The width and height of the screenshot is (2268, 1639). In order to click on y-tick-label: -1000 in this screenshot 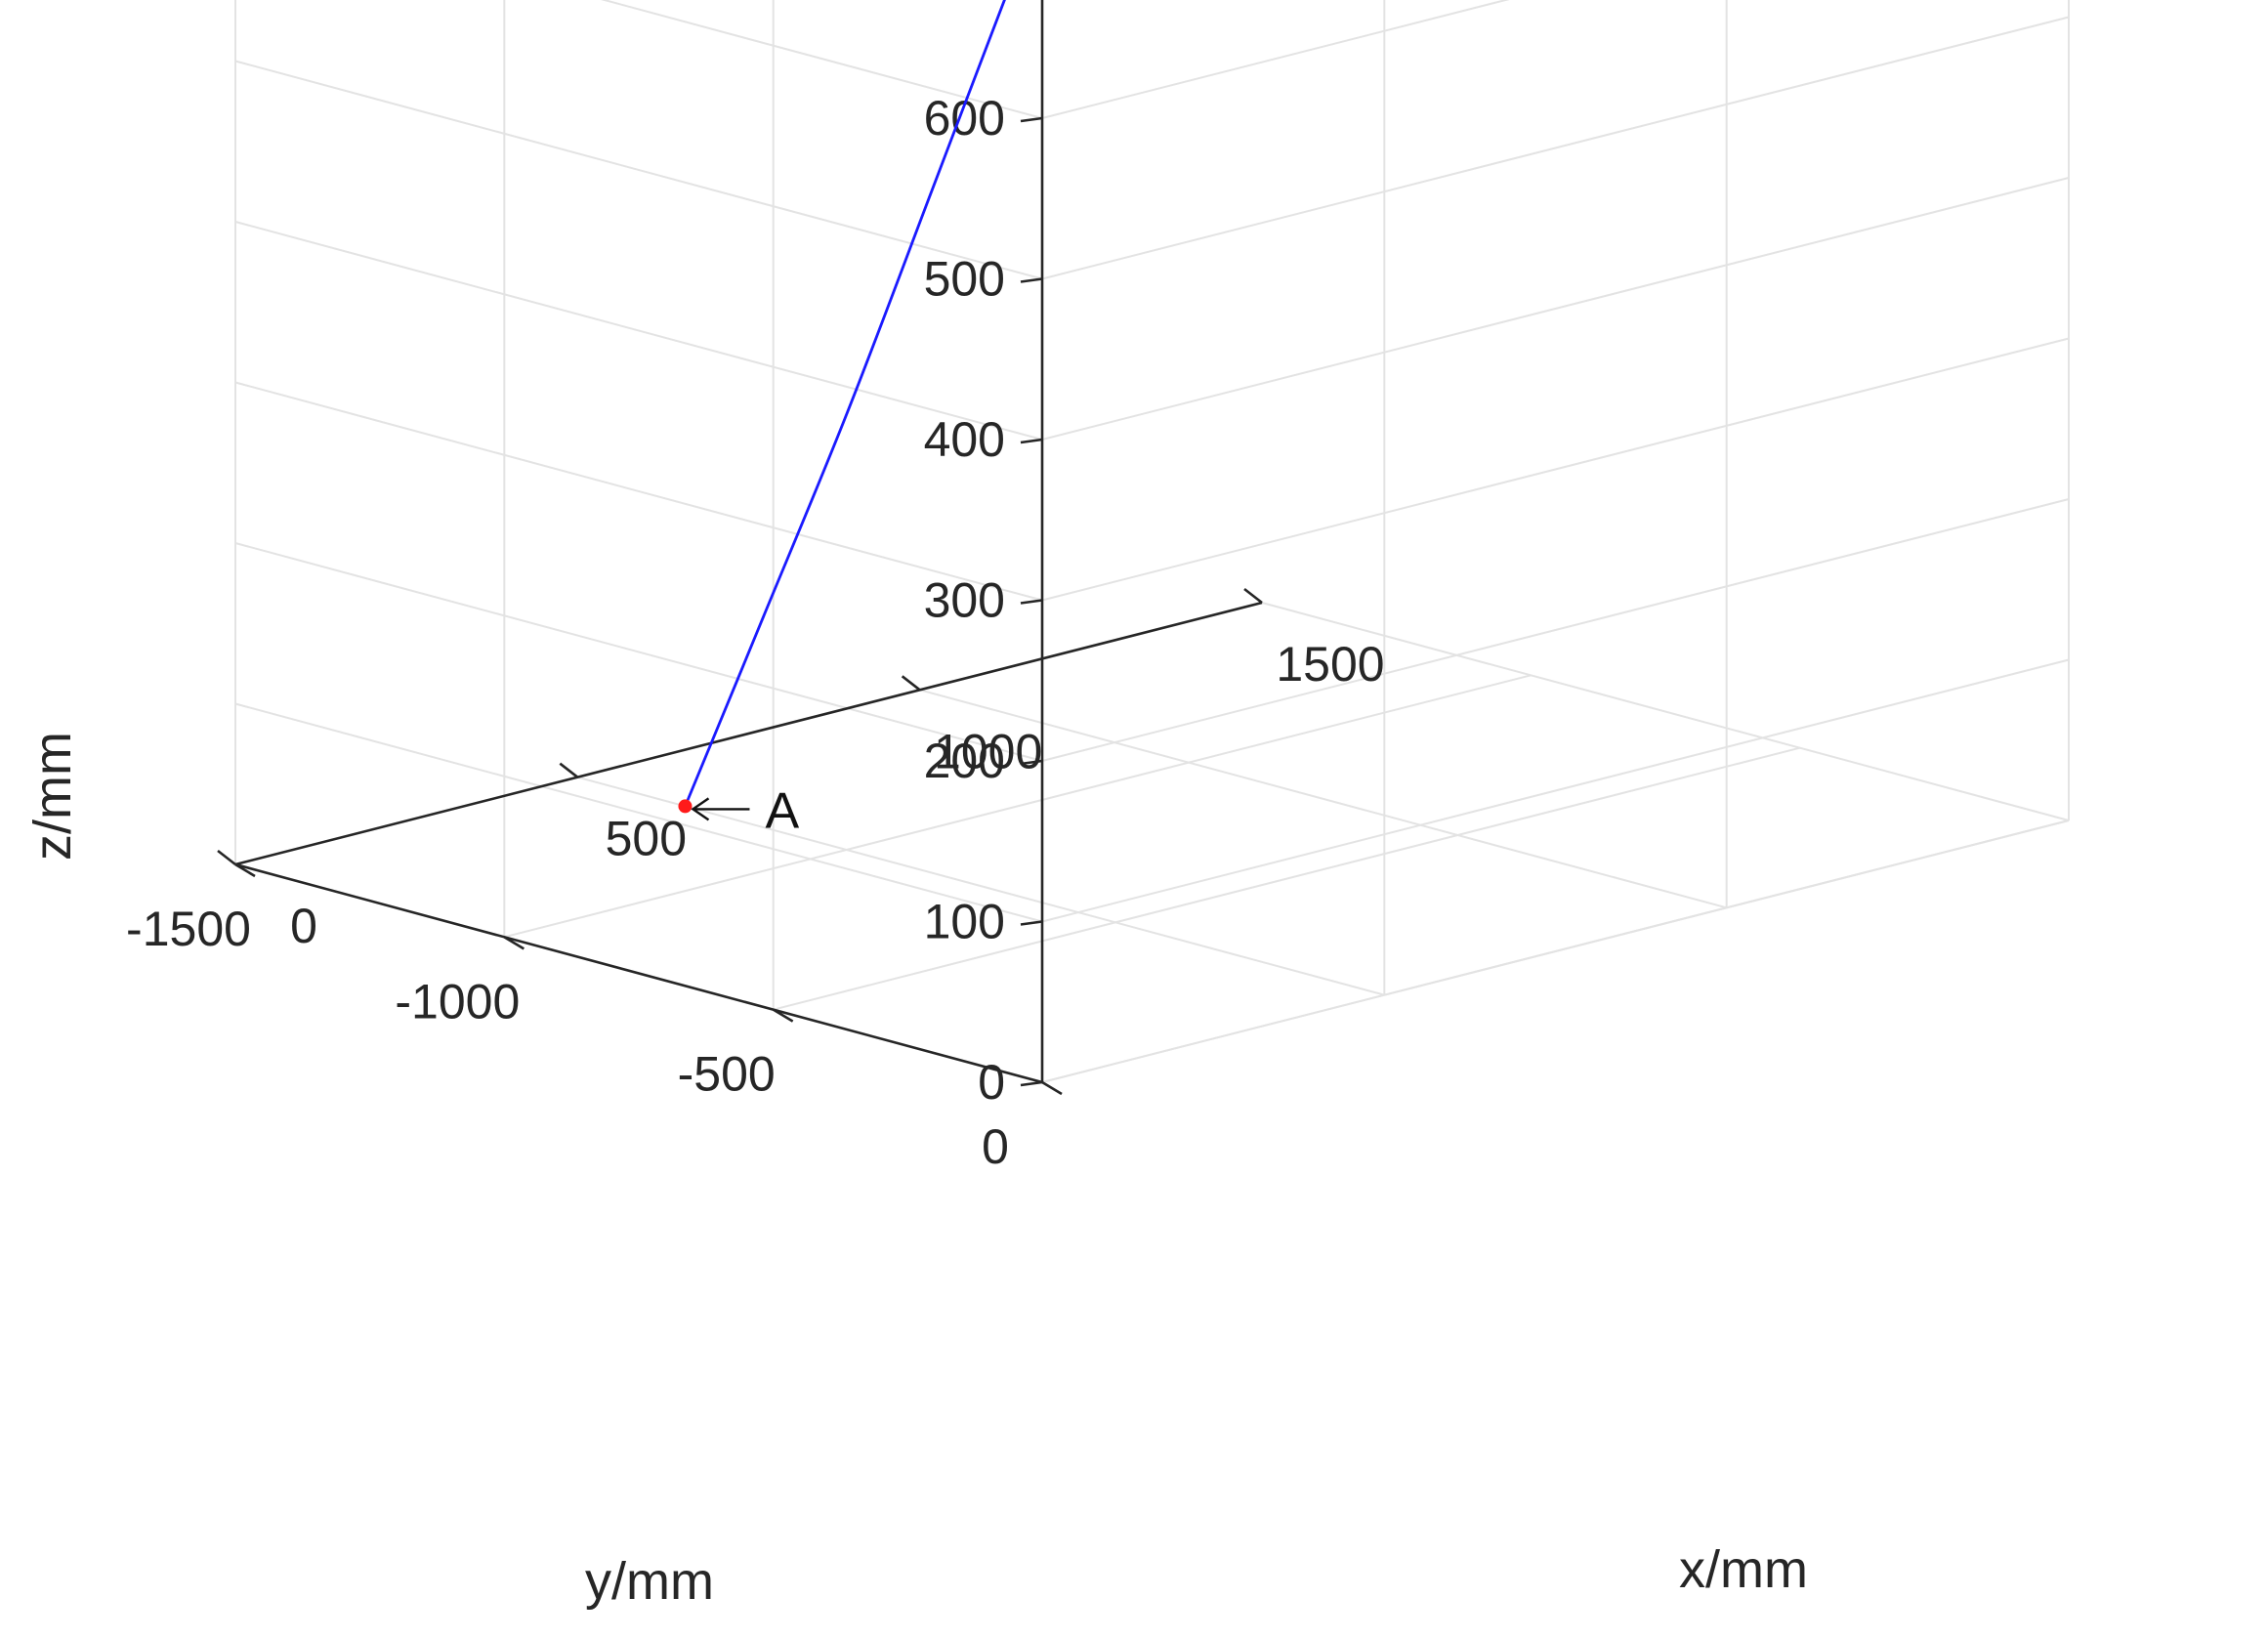, I will do `click(457, 1002)`.